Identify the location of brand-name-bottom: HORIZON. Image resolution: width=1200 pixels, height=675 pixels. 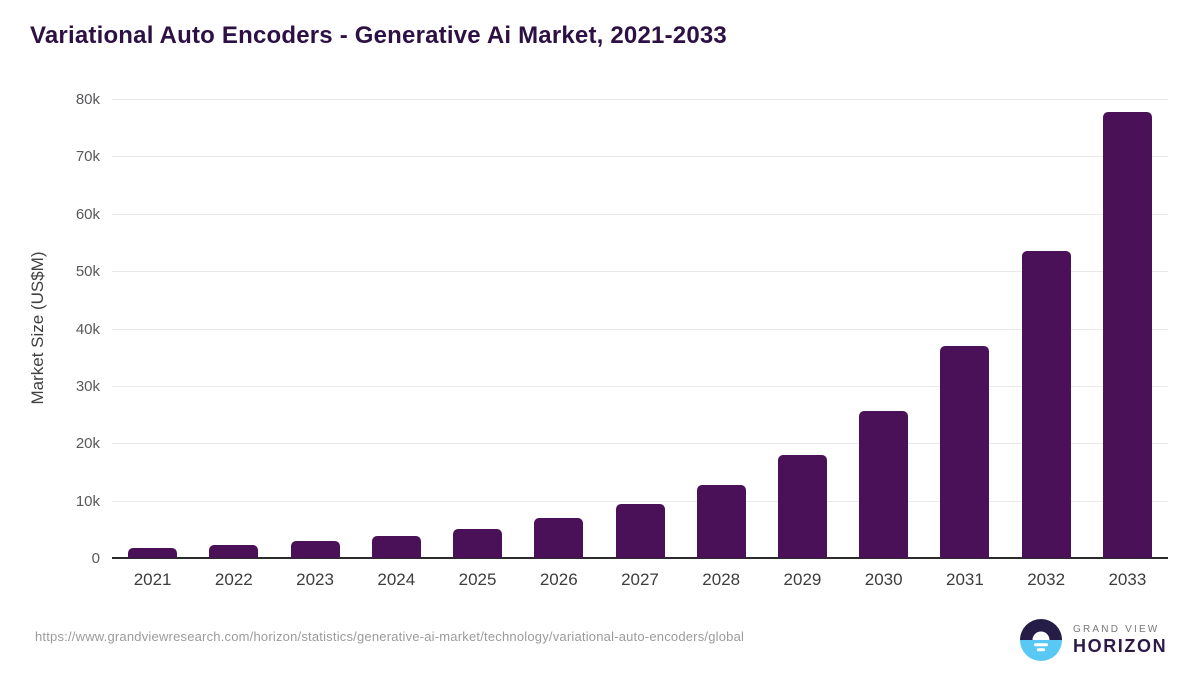
(1120, 646).